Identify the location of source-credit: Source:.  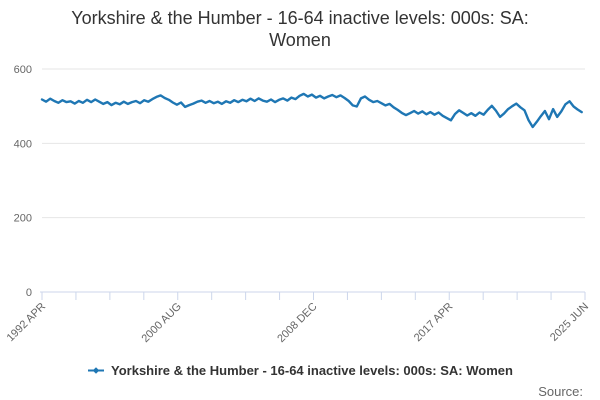
(560, 391).